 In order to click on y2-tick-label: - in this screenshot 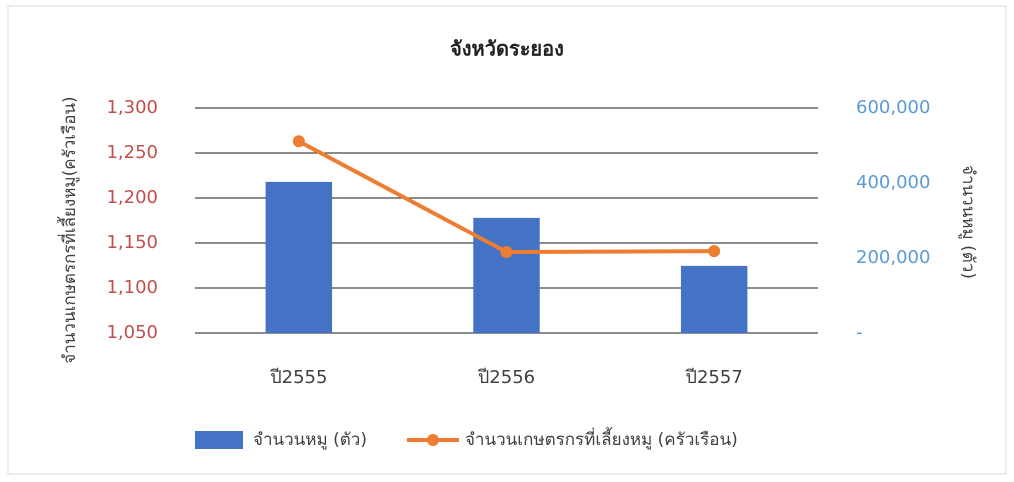, I will do `click(859, 332)`.